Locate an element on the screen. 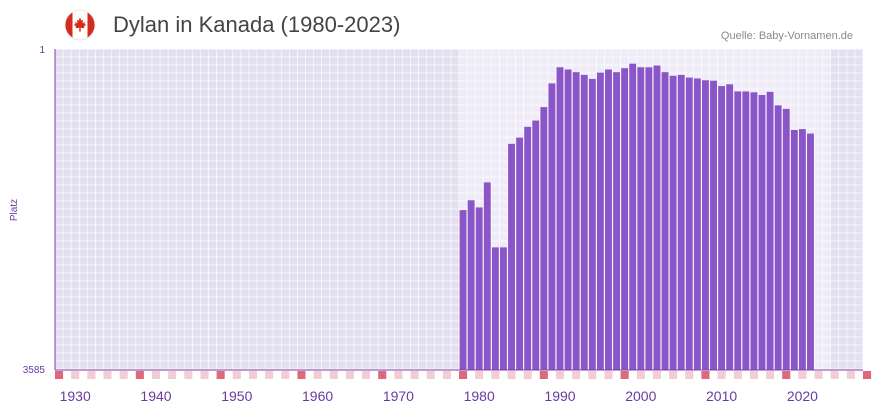 This screenshot has width=873, height=412. x-tick-label-1960: 1960 is located at coordinates (317, 396).